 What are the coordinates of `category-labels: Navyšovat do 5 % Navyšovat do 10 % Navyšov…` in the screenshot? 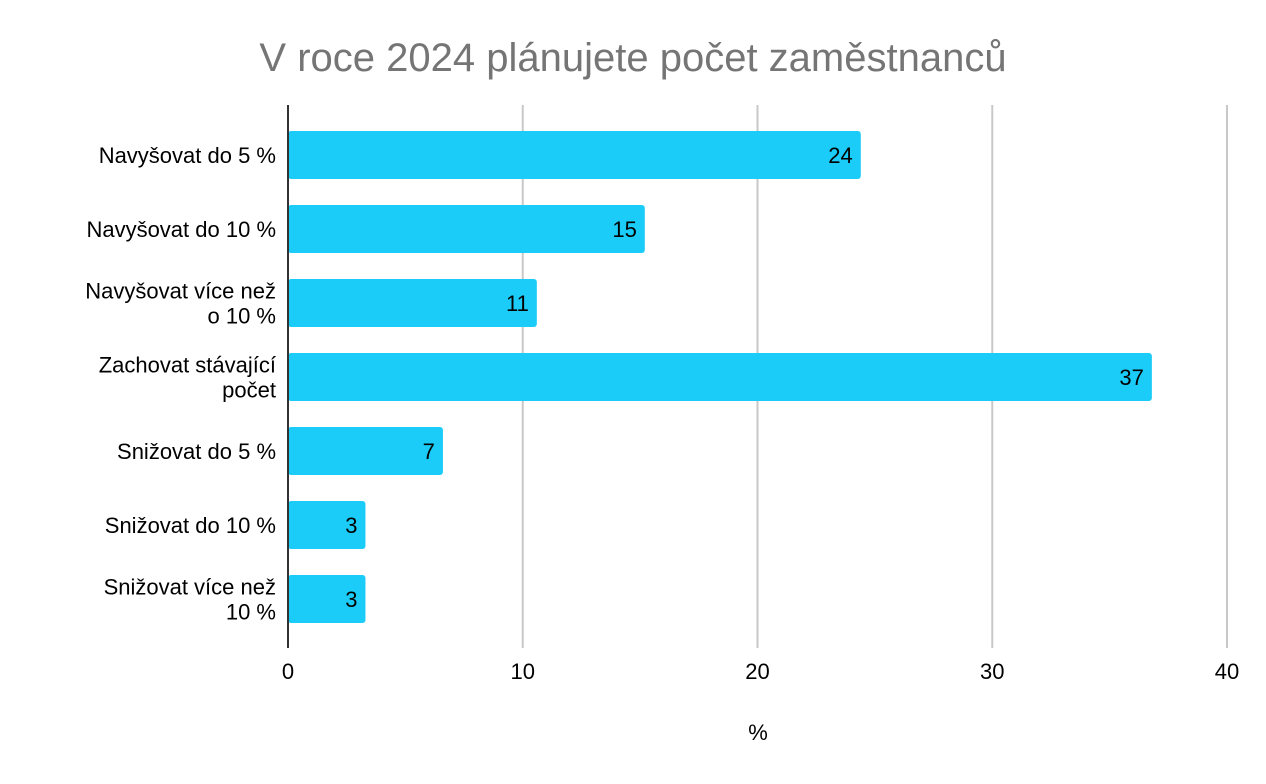 It's located at (180, 384).